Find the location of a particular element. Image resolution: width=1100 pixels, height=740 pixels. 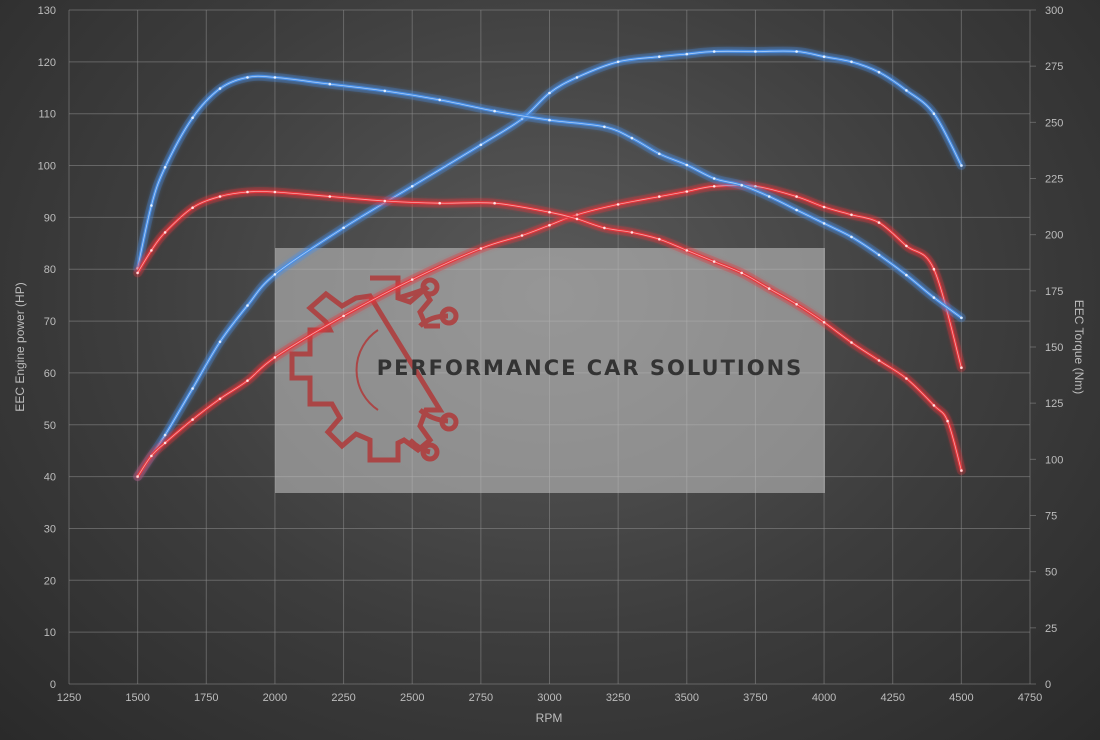

y2-tick-label: 225 is located at coordinates (1054, 180).